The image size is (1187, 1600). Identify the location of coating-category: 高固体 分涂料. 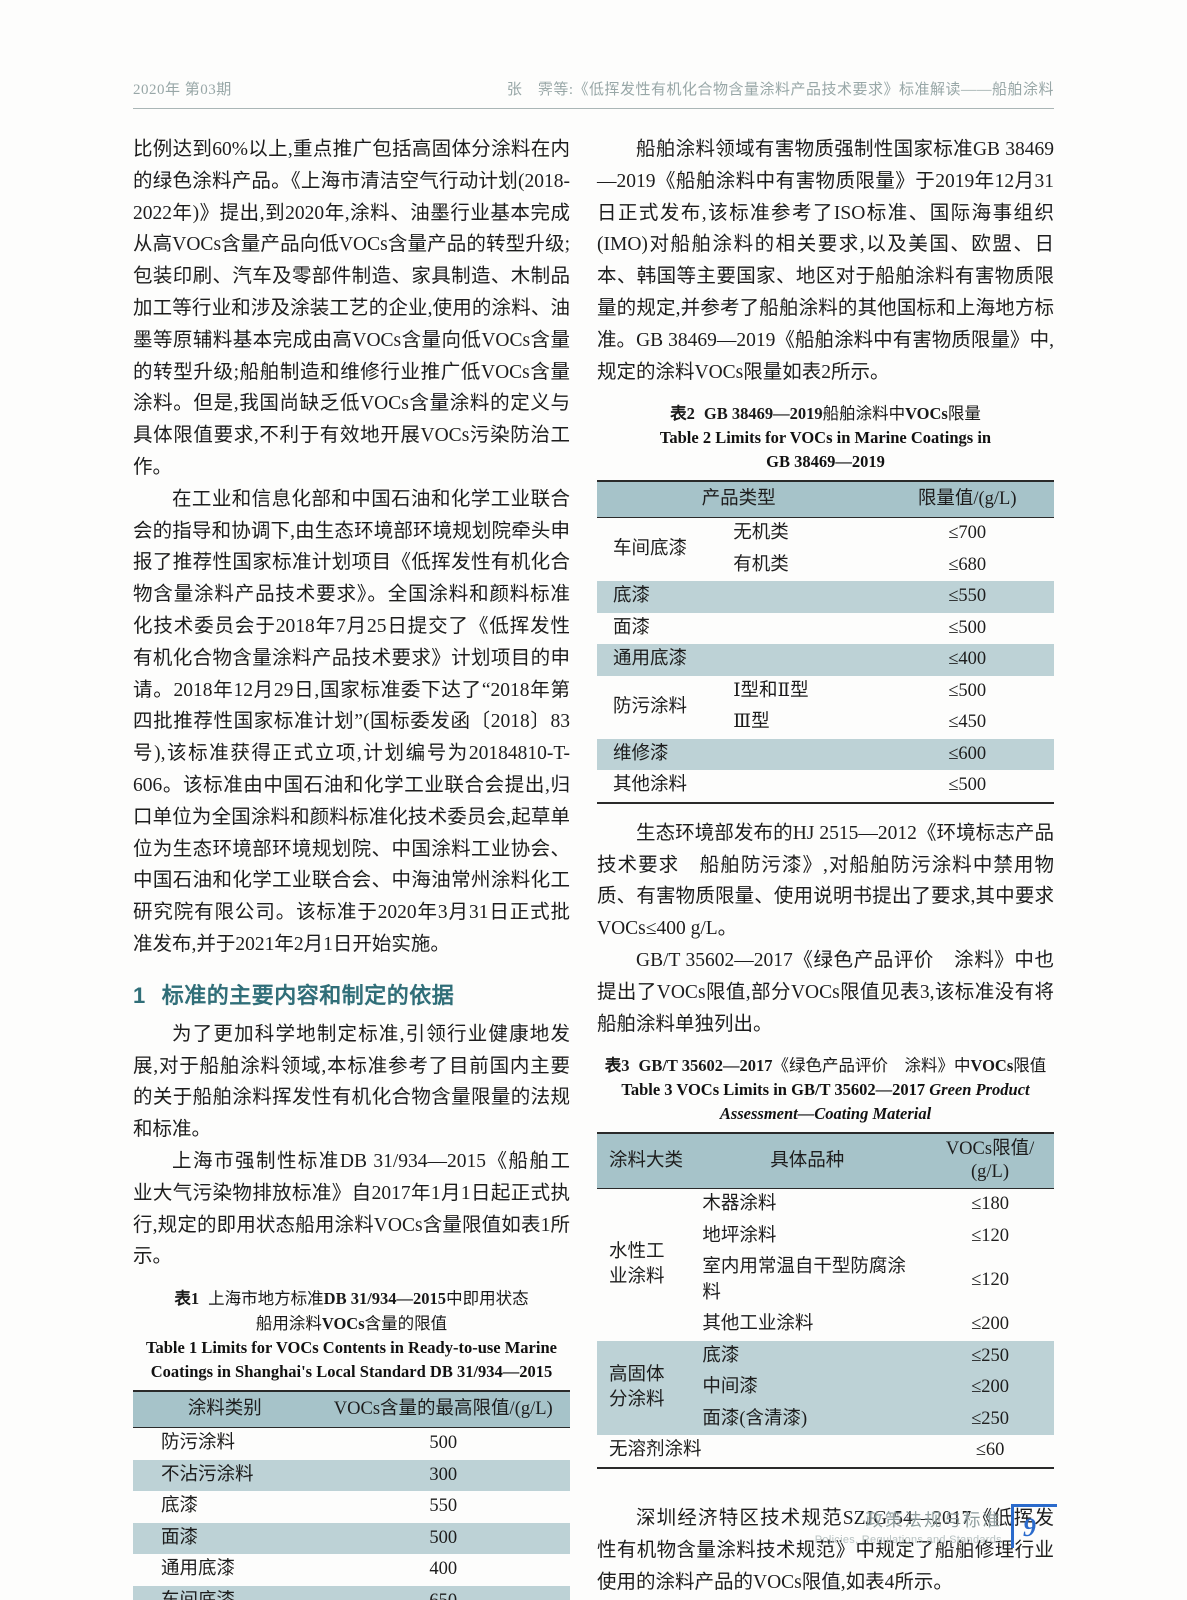
(643, 1388).